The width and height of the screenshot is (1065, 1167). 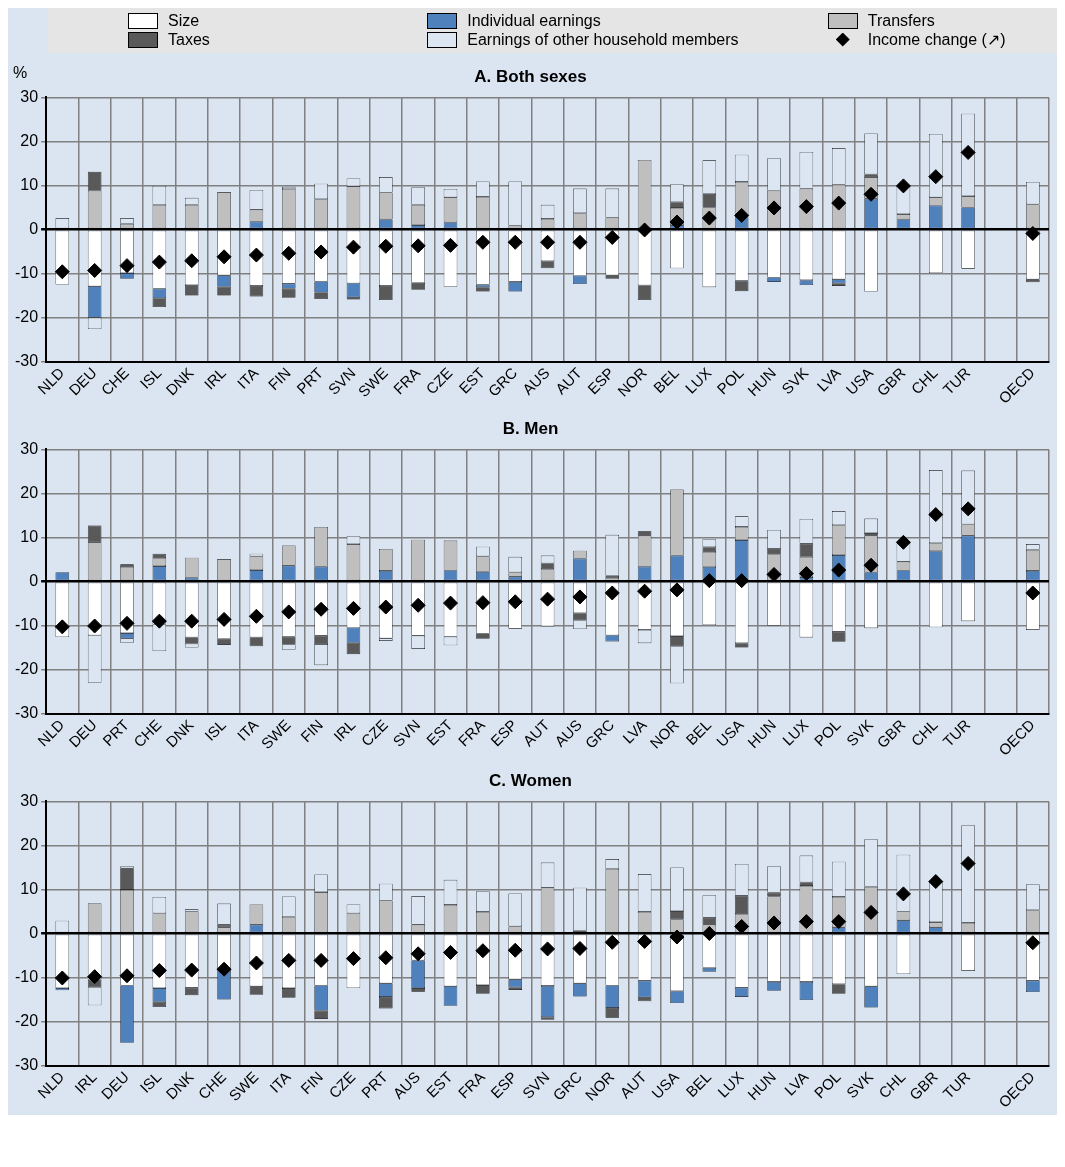 What do you see at coordinates (530, 780) in the screenshot?
I see `chart-title: C. Women` at bounding box center [530, 780].